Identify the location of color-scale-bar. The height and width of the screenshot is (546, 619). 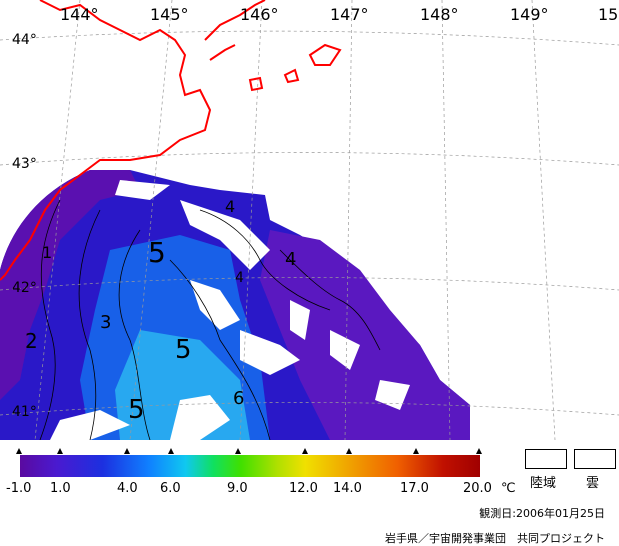
(250, 466).